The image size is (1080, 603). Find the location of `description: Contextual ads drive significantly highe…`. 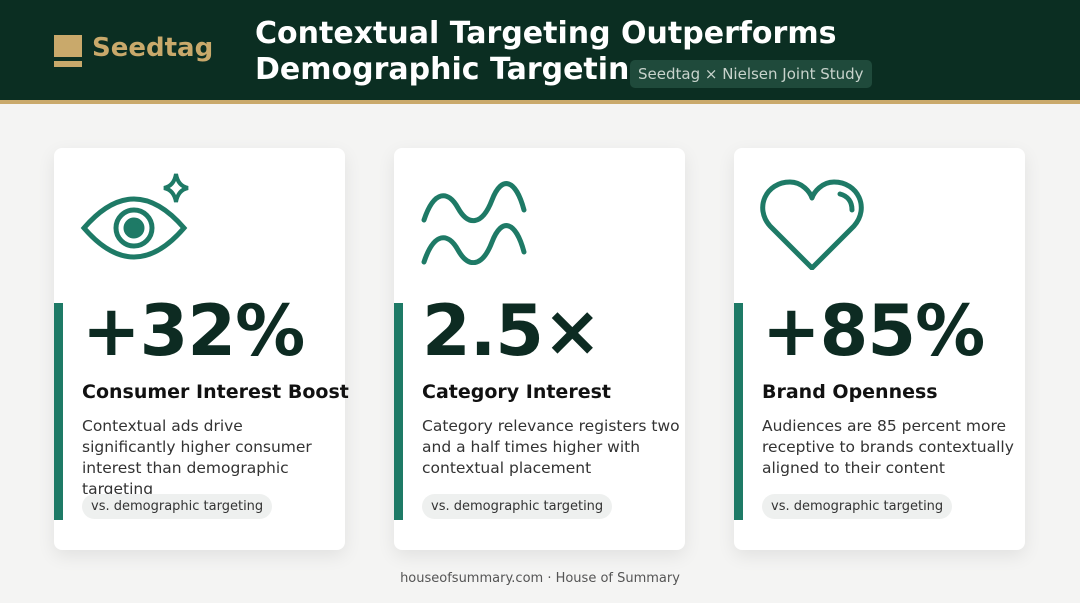

description: Contextual ads drive significantly highe… is located at coordinates (197, 457).